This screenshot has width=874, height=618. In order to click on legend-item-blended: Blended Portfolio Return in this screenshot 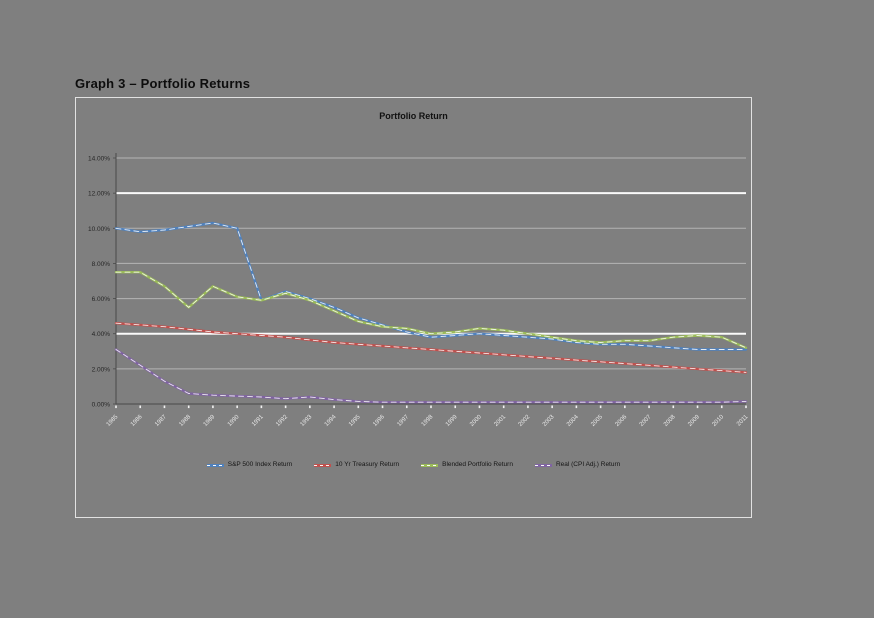, I will do `click(467, 465)`.